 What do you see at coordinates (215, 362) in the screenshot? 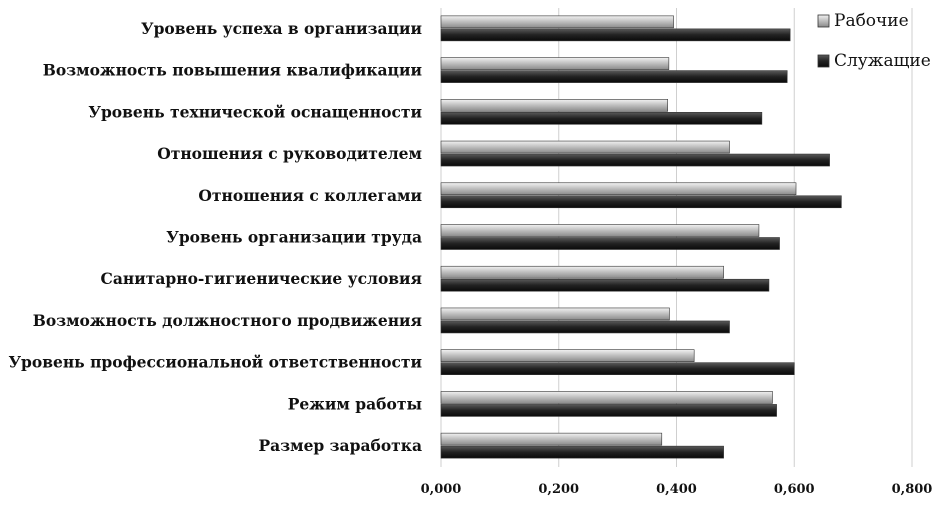
I see `category-label-8: Уровень профессиональной ответственности` at bounding box center [215, 362].